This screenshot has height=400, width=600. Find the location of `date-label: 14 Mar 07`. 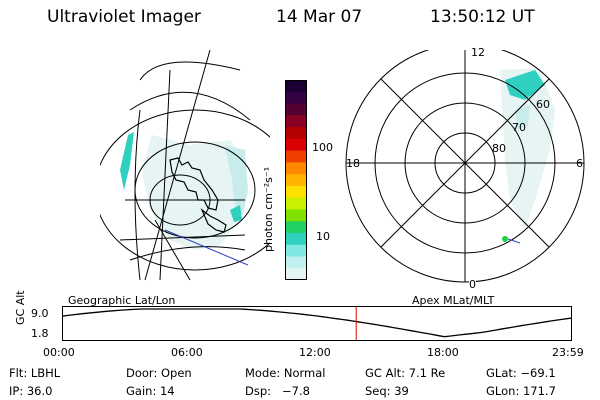

date-label: 14 Mar 07 is located at coordinates (319, 17).